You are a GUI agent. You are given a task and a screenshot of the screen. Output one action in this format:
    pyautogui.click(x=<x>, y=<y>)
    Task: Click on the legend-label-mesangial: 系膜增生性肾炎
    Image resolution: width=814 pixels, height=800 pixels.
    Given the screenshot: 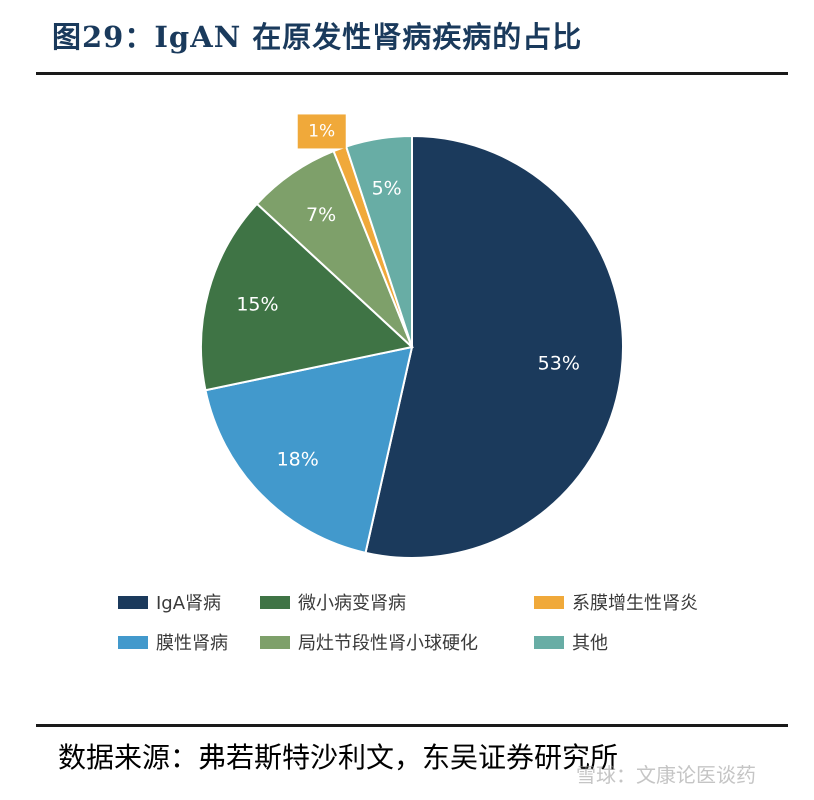 What is the action you would take?
    pyautogui.click(x=635, y=603)
    